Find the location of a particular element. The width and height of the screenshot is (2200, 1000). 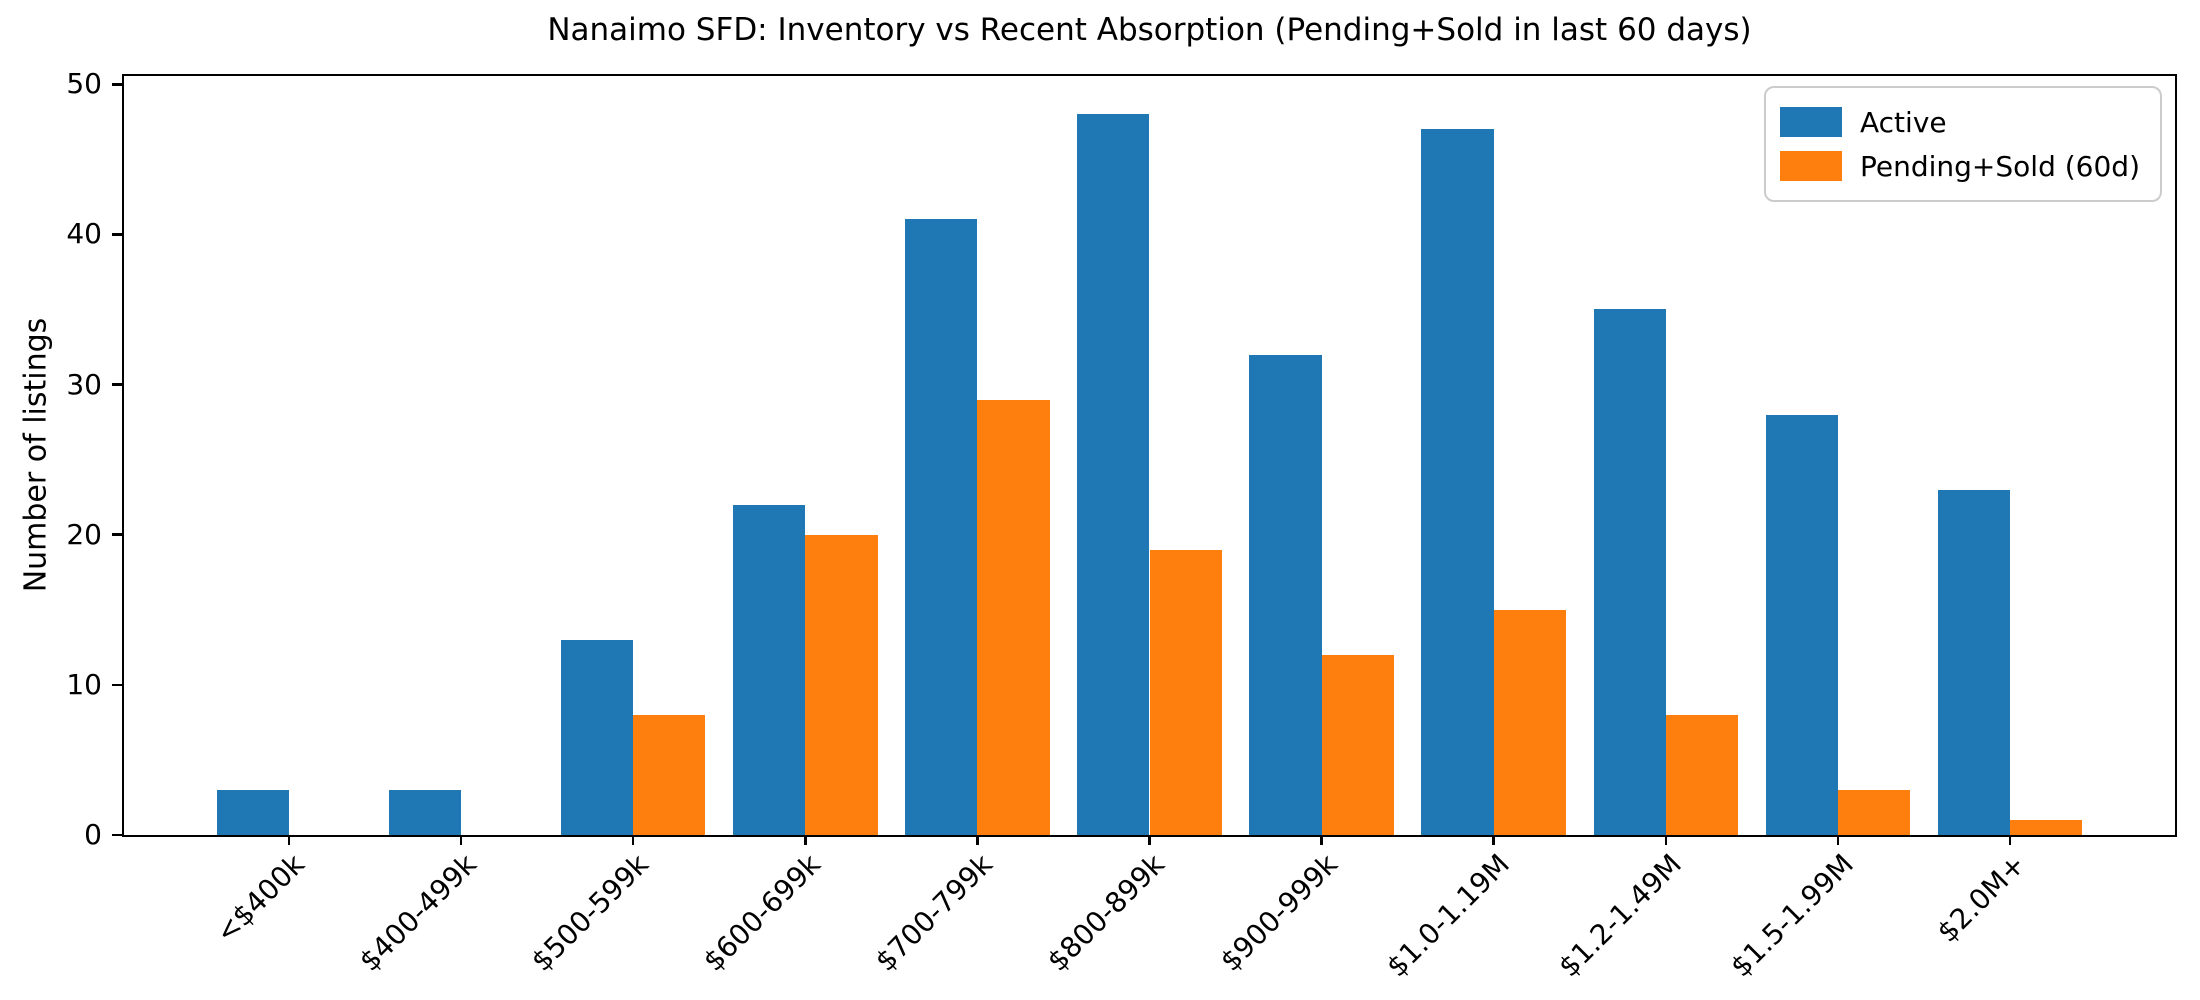

y-axis-label: Number of listings is located at coordinates (36, 455).